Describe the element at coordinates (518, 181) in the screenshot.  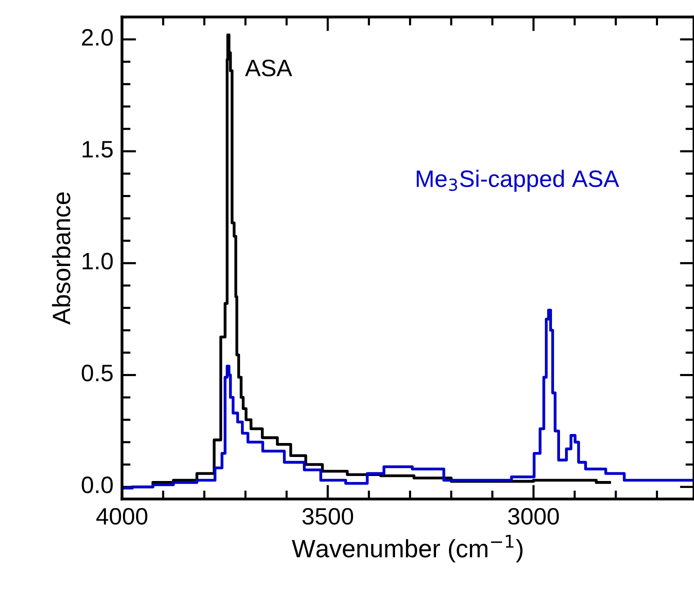
I see `text: Me$_{3}$Si-capped ASA` at that location.